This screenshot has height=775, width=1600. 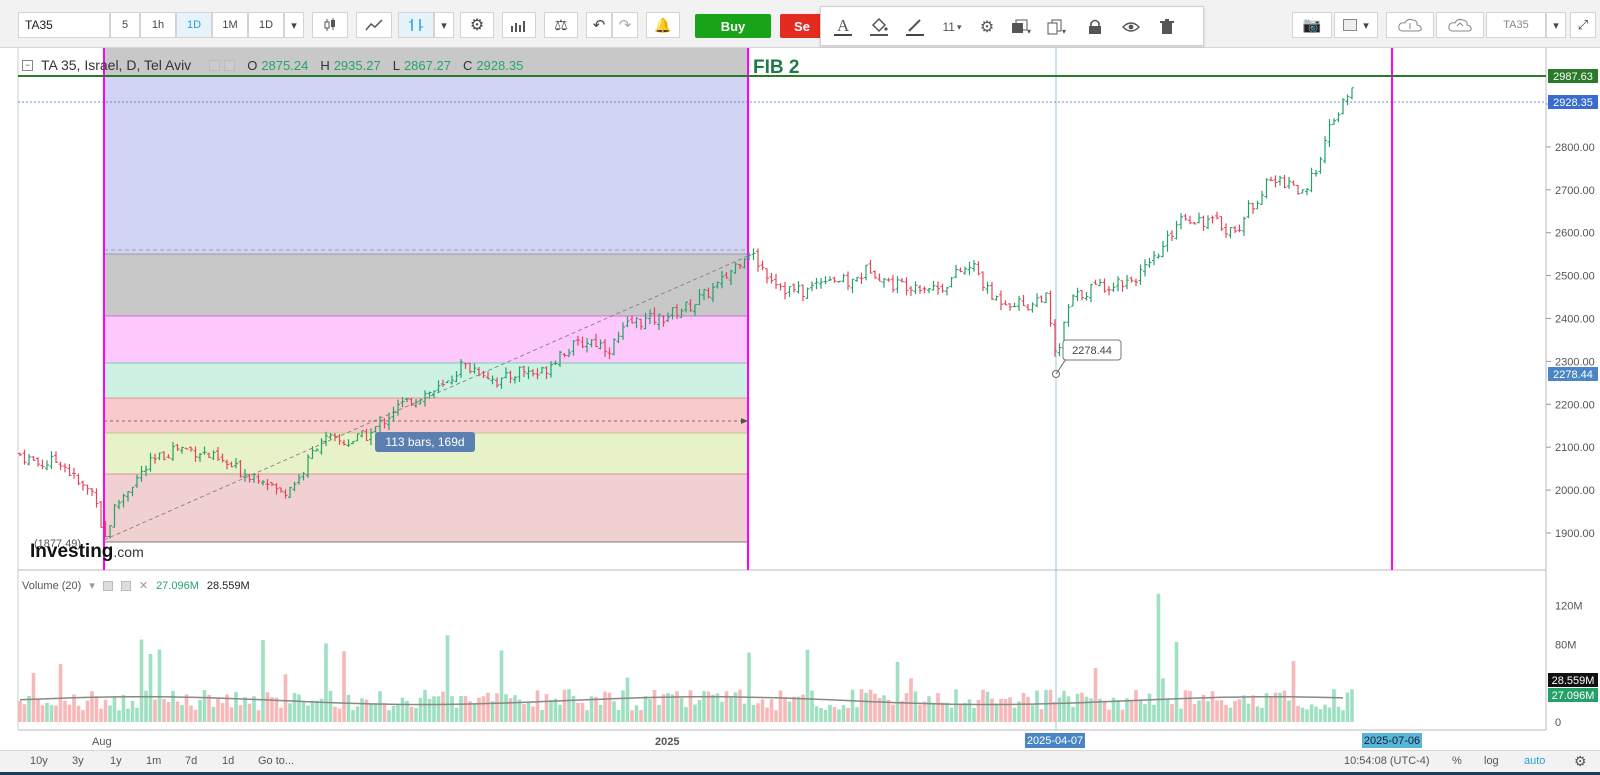 I want to click on volume-value: 27.096M, so click(x=177, y=585).